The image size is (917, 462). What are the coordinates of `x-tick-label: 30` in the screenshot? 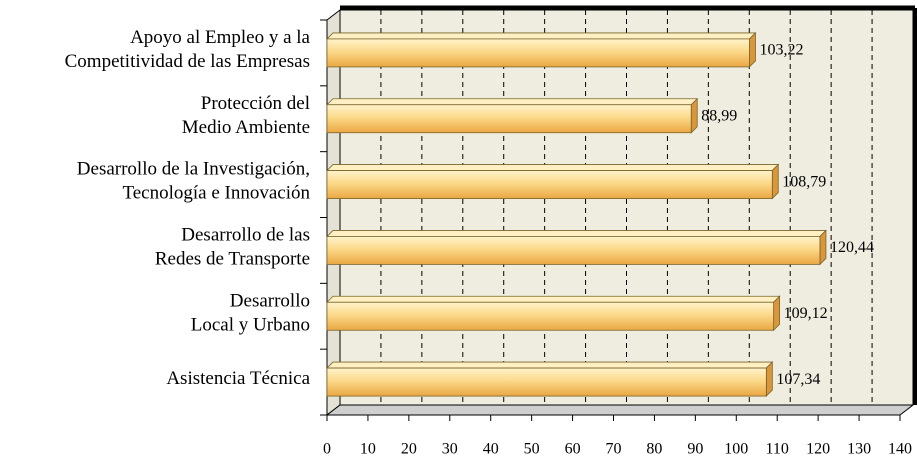 It's located at (450, 449).